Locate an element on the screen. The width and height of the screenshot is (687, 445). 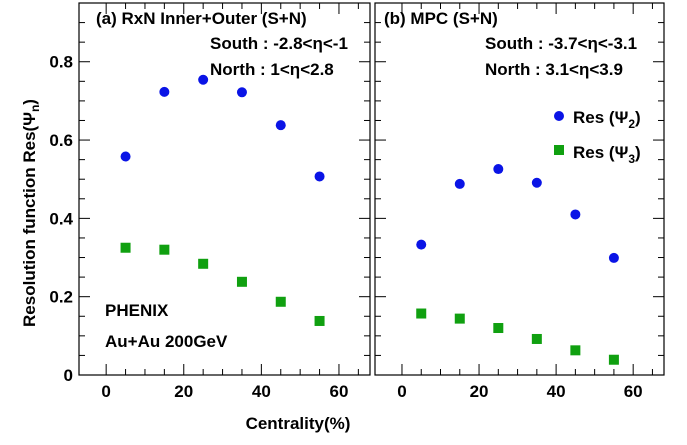
legend-entry-psi3-text: Res (Ψ is located at coordinates (600, 152).